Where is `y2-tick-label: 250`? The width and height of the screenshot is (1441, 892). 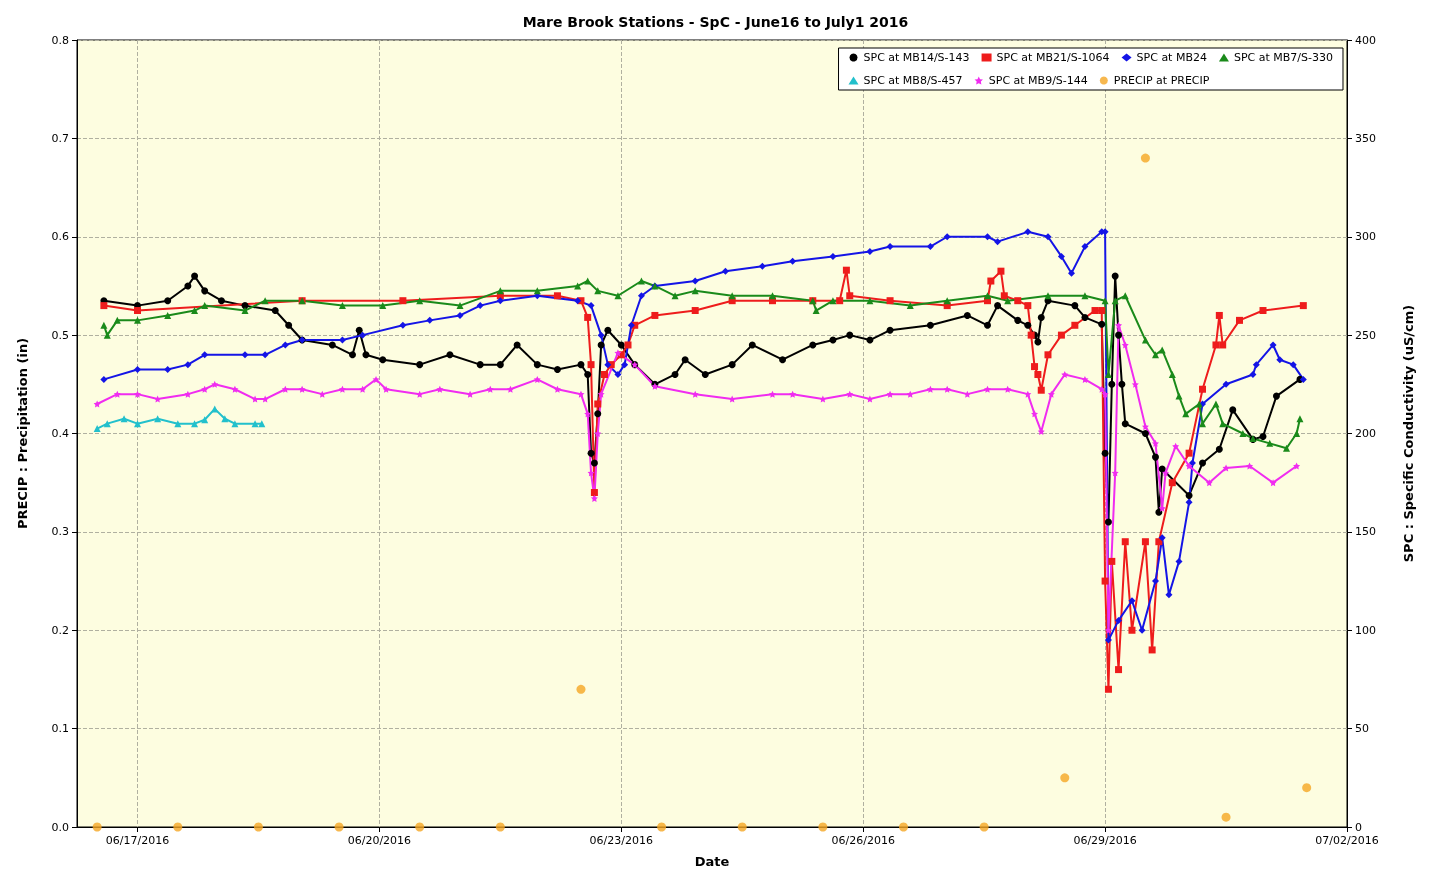
y2-tick-label: 250 is located at coordinates (1365, 335).